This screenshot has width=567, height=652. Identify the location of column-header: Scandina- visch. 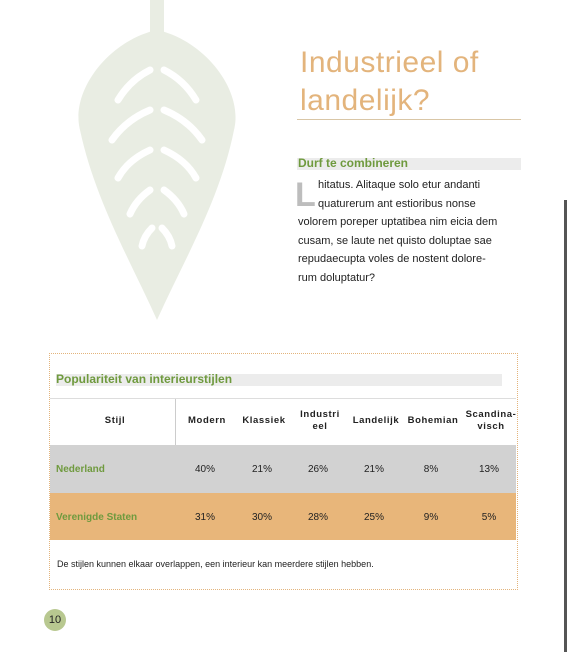
(491, 420).